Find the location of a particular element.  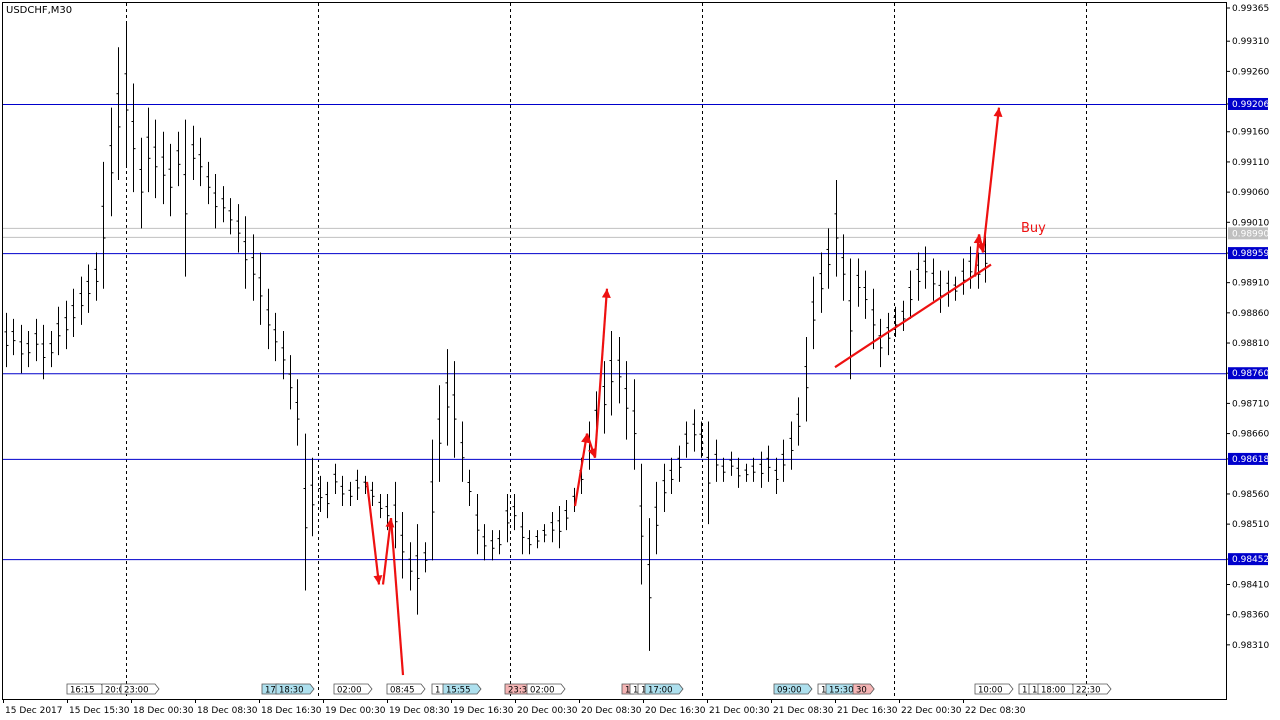

price-axis-label: 0.99260 is located at coordinates (1250, 72).